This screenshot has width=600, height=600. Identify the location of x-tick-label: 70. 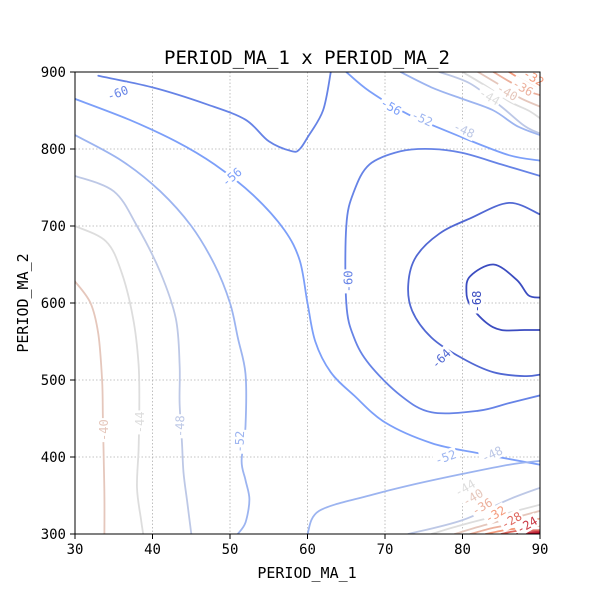
(385, 550).